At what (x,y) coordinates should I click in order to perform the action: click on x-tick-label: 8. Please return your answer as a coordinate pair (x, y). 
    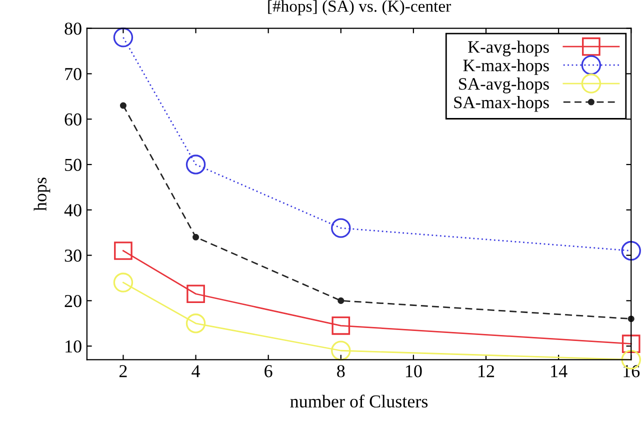
    Looking at the image, I should click on (341, 371).